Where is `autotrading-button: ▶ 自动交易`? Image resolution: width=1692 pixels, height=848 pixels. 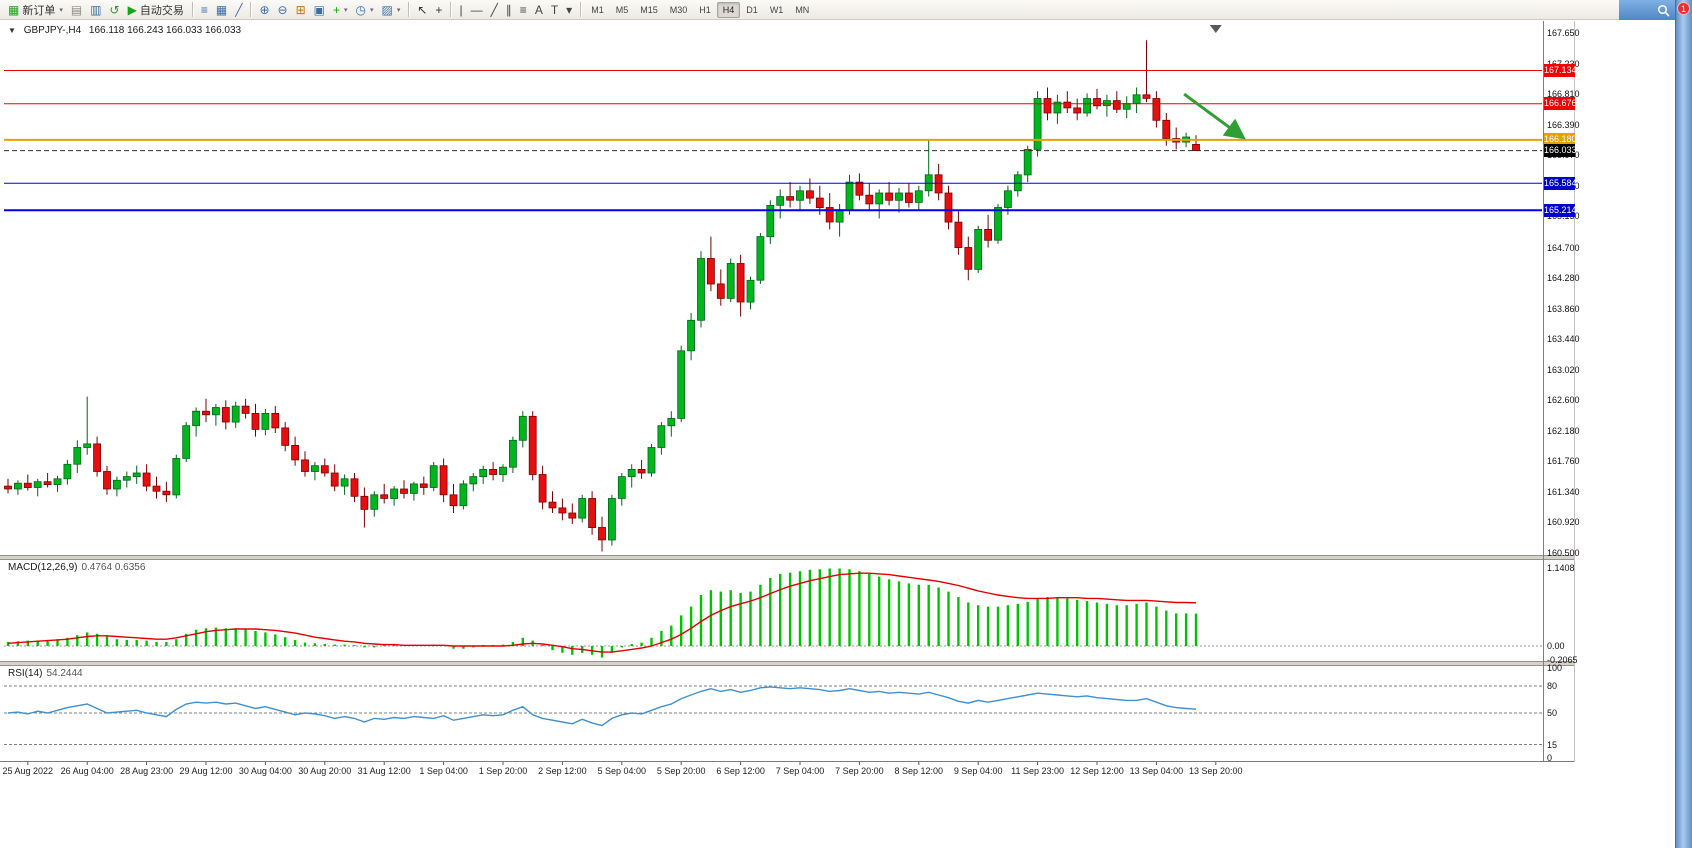 autotrading-button: ▶ 自动交易 is located at coordinates (156, 10).